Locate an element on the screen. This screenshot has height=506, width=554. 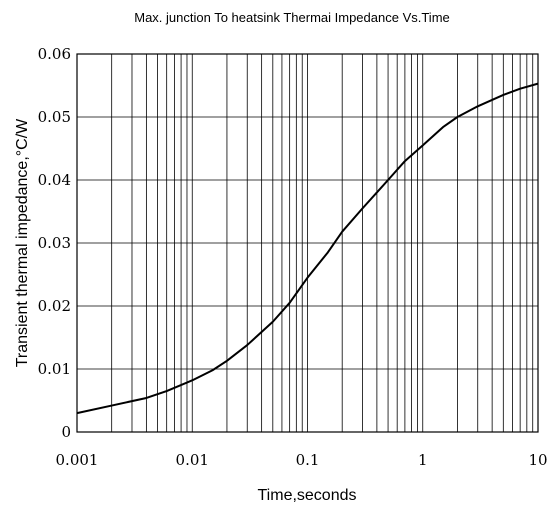
x-tick-label: 10 is located at coordinates (537, 460).